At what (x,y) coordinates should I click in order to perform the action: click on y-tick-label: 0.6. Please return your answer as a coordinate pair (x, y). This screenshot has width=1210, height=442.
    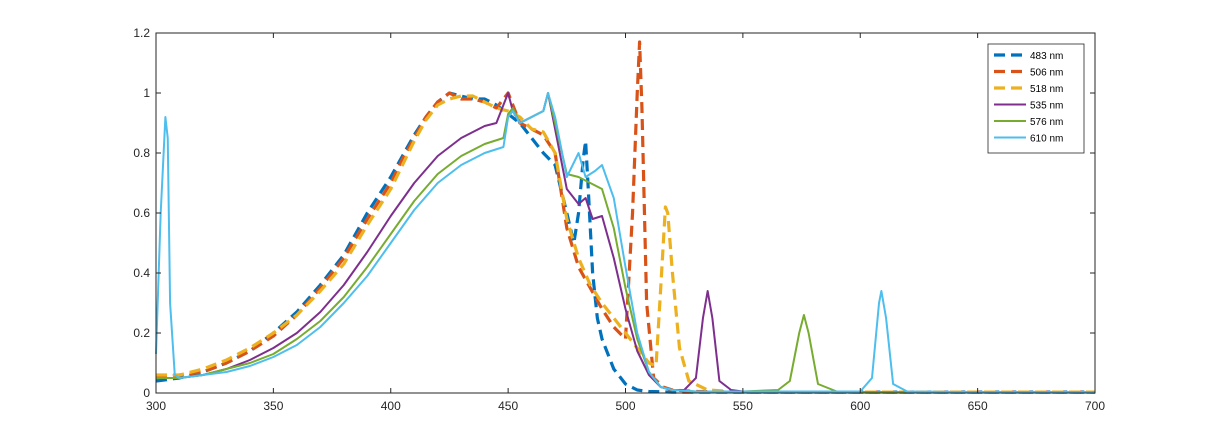
    Looking at the image, I should click on (141, 213).